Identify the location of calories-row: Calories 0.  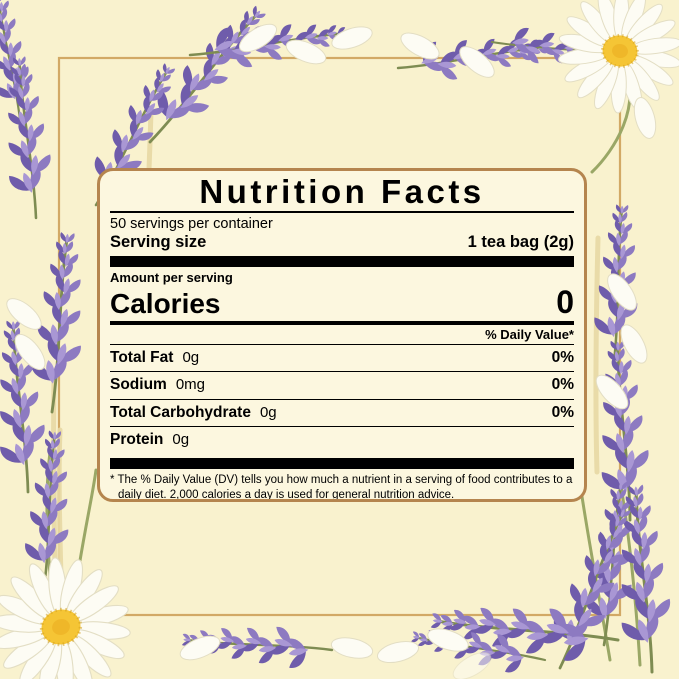
(342, 302).